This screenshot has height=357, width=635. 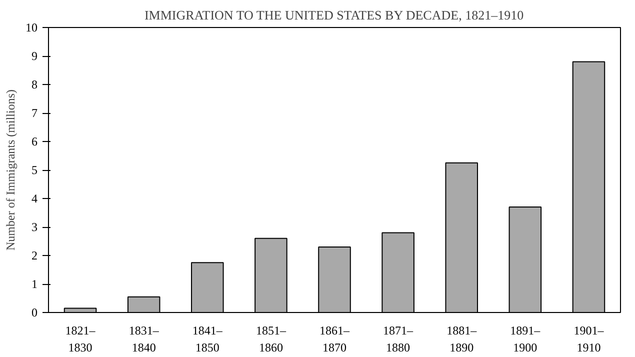 I want to click on y-tick-label: 0, so click(x=35, y=313).